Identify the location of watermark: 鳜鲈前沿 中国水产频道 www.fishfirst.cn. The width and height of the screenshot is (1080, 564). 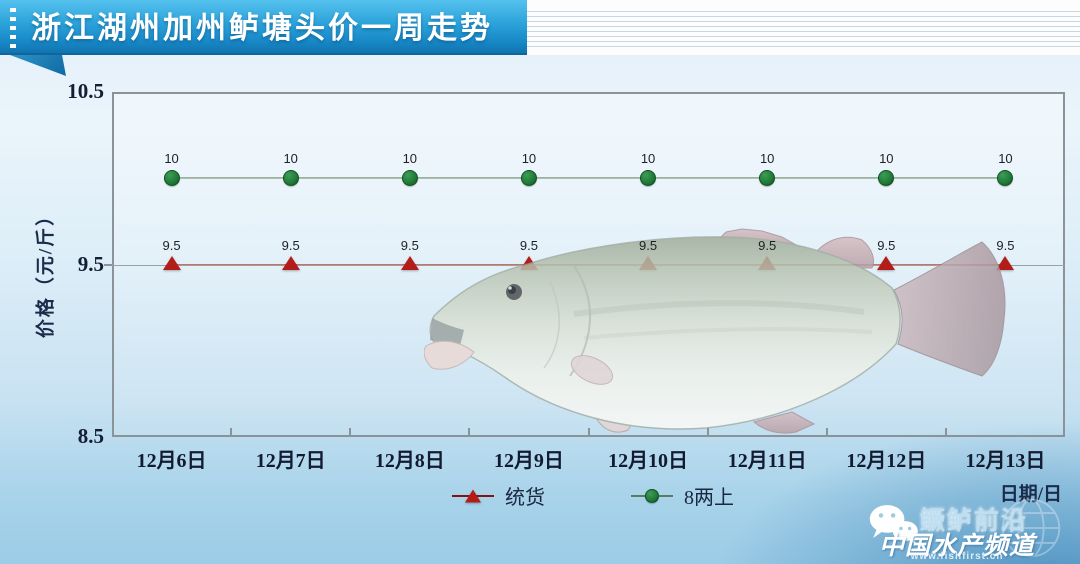
(966, 530).